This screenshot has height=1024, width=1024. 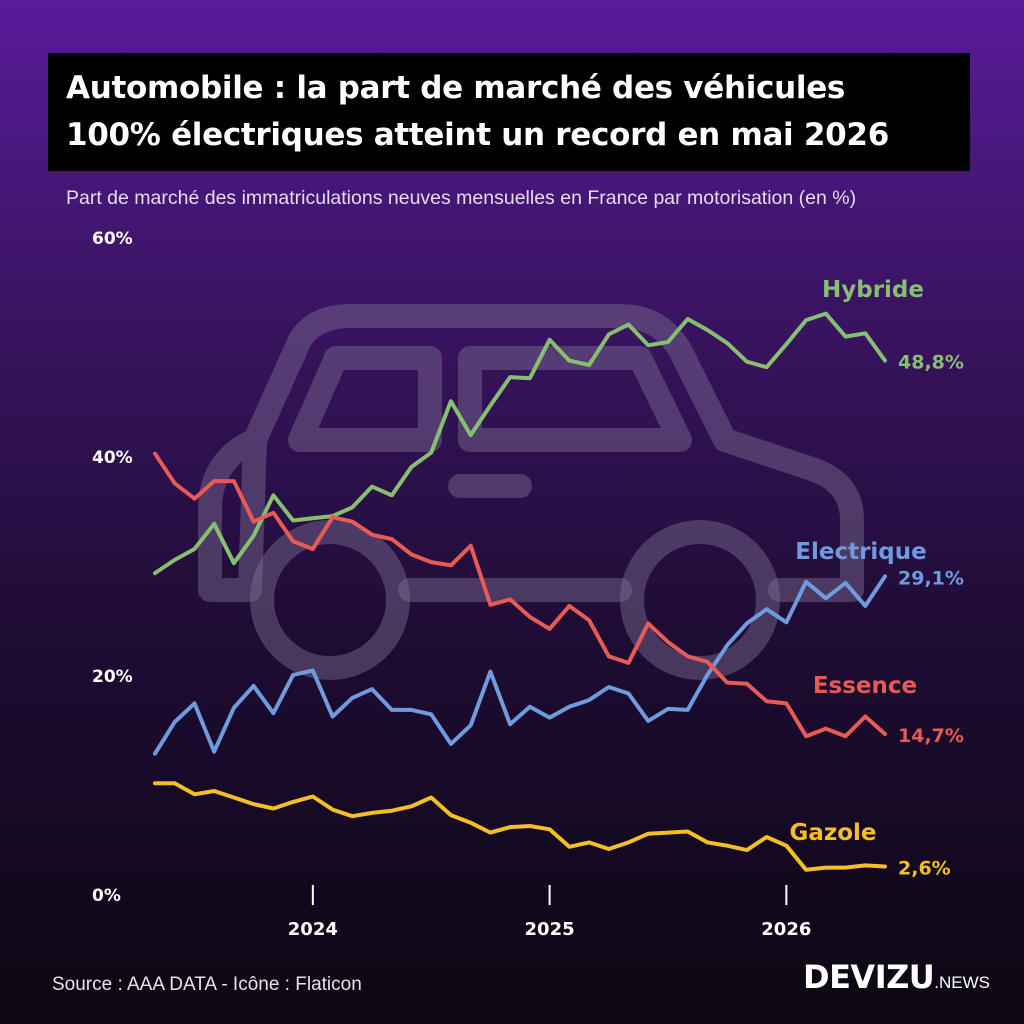 What do you see at coordinates (931, 736) in the screenshot?
I see `end-value-label-essence: 14,7%` at bounding box center [931, 736].